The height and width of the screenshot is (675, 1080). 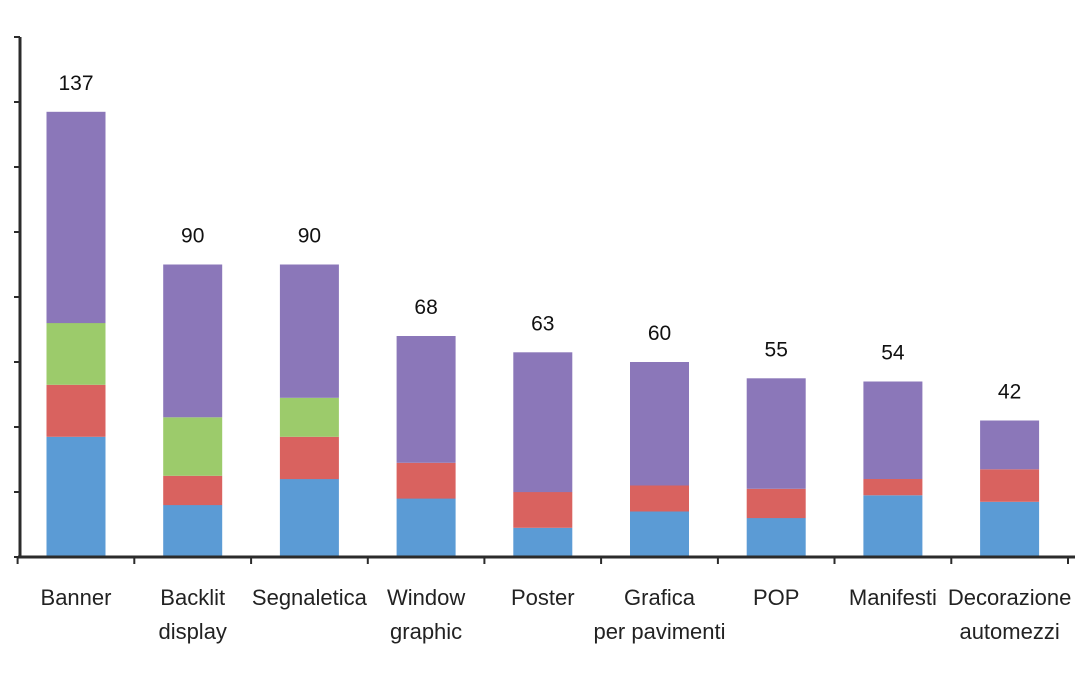 I want to click on category-label-3: Window graphic, so click(x=426, y=614).